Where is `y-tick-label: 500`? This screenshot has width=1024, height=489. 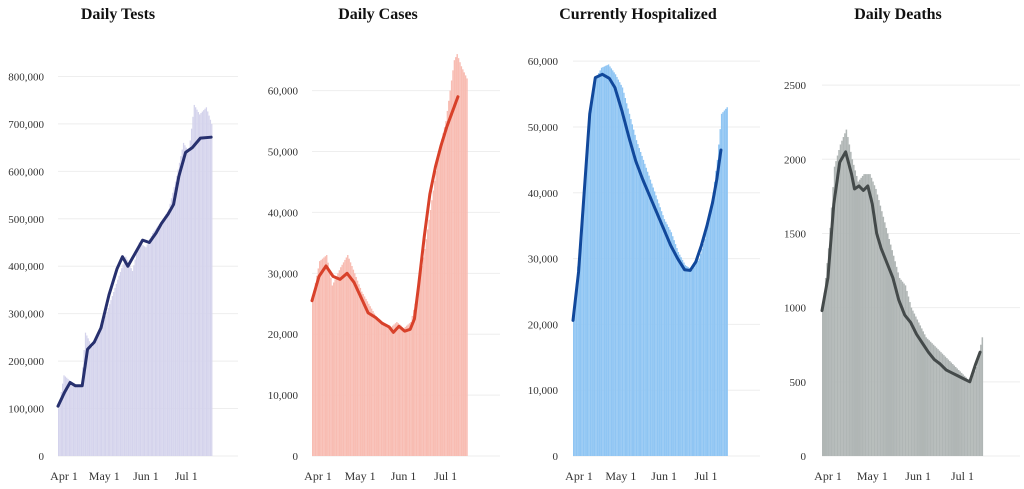
y-tick-label: 500 is located at coordinates (798, 383).